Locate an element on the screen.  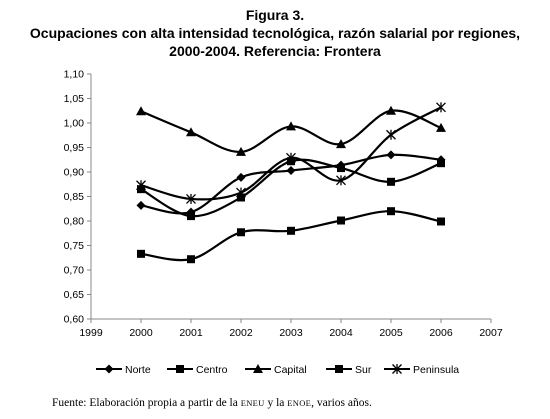
series-peninsula is located at coordinates (291, 153).